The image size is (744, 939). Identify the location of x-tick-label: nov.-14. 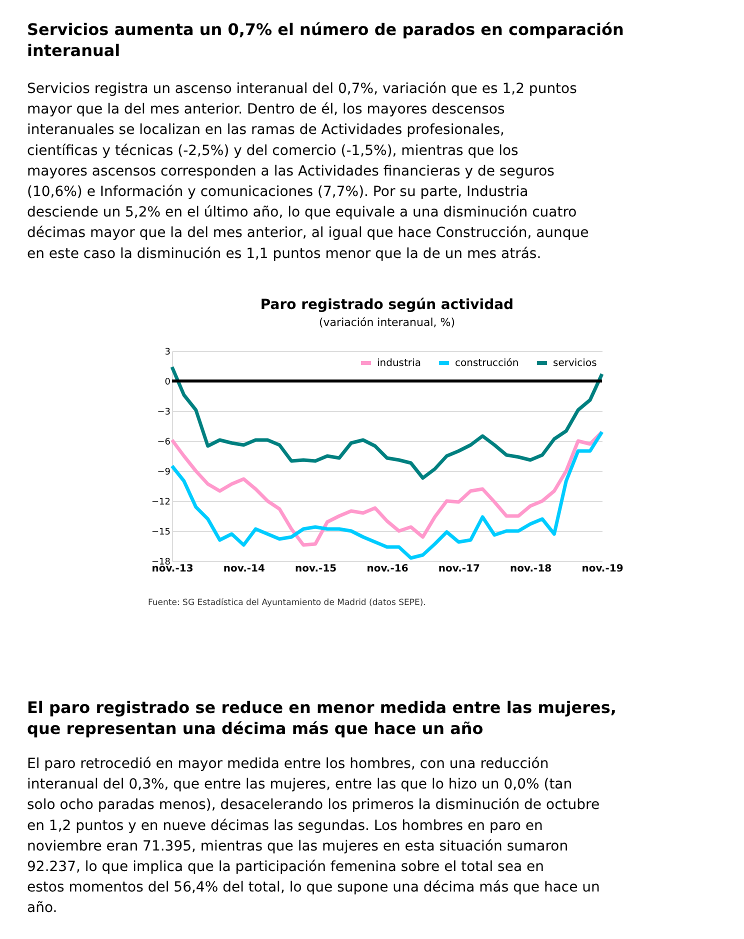
(244, 569).